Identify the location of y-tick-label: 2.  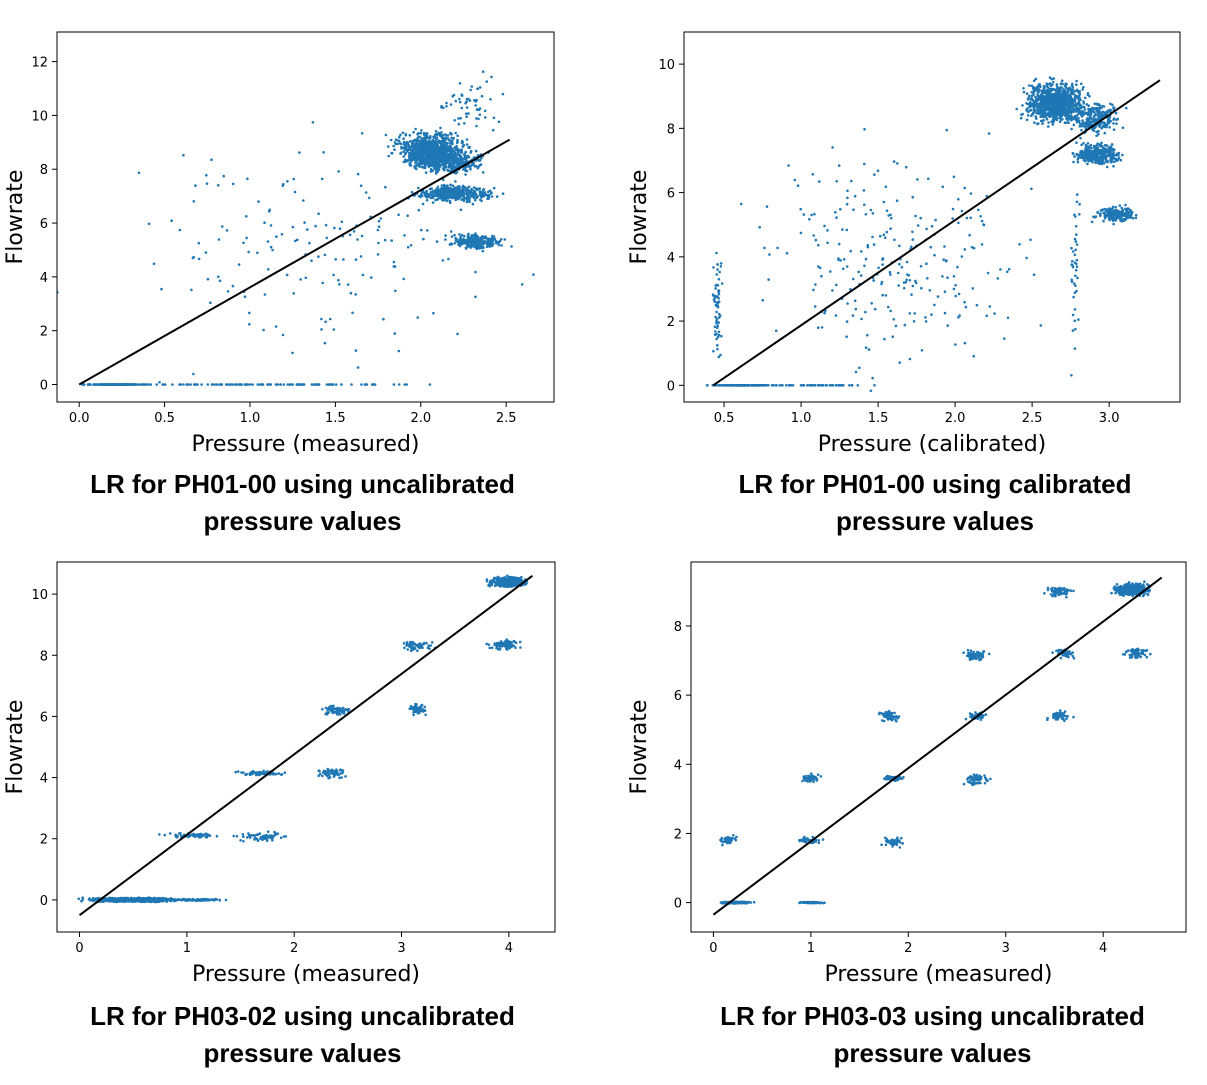
(671, 322).